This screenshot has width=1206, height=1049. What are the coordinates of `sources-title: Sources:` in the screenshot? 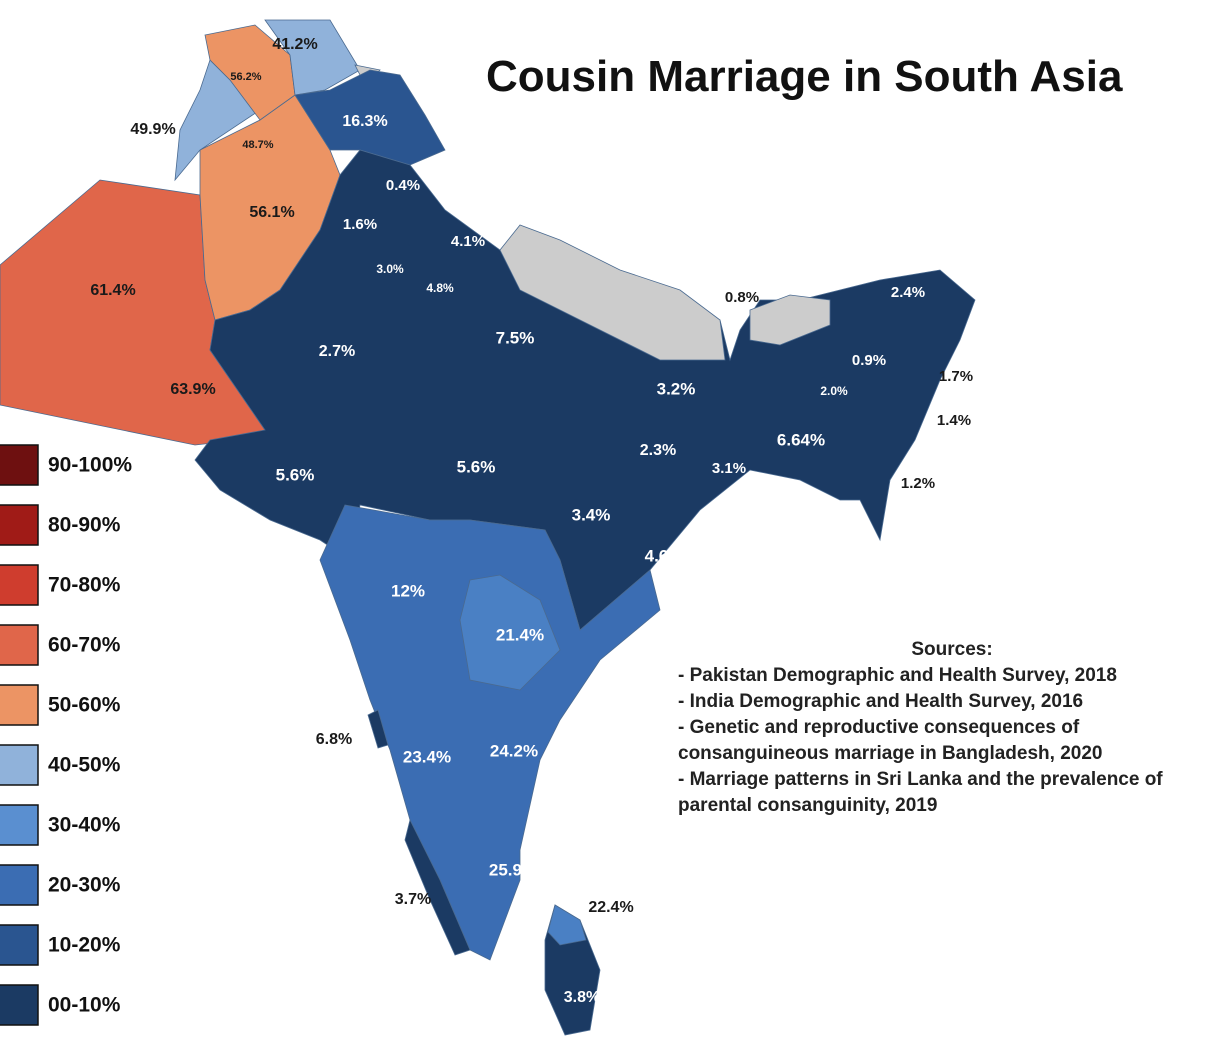 It's located at (952, 649).